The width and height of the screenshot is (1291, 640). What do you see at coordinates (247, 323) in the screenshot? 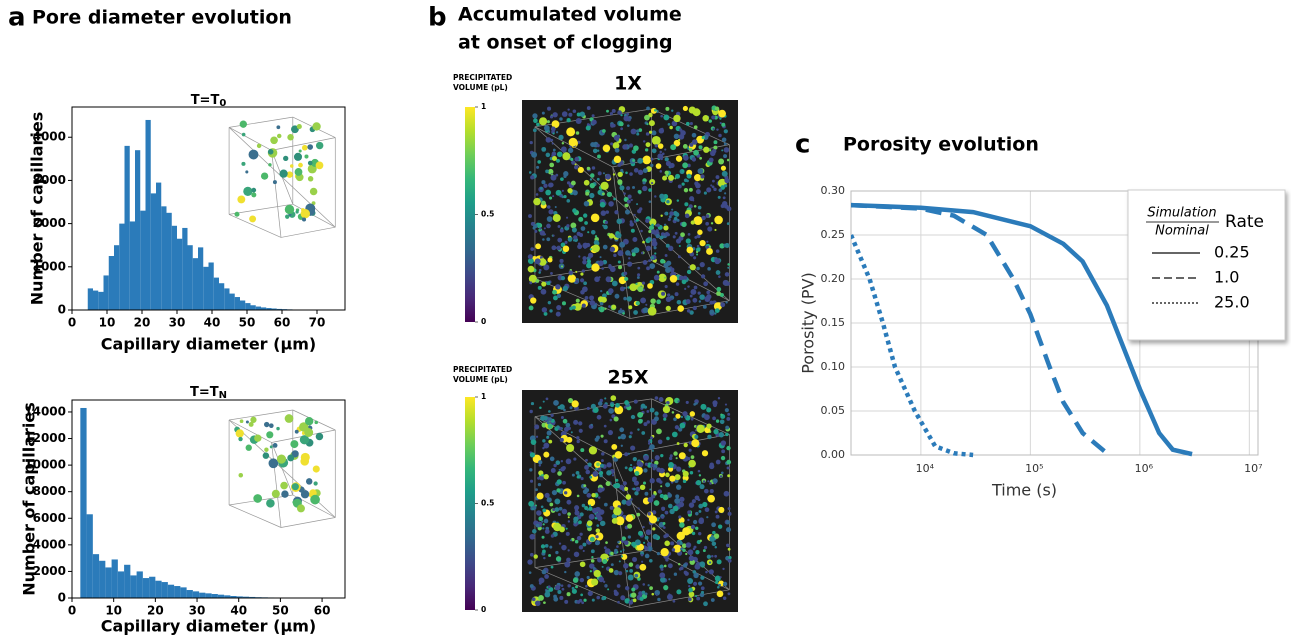
I see `x-tick-label: 50` at bounding box center [247, 323].